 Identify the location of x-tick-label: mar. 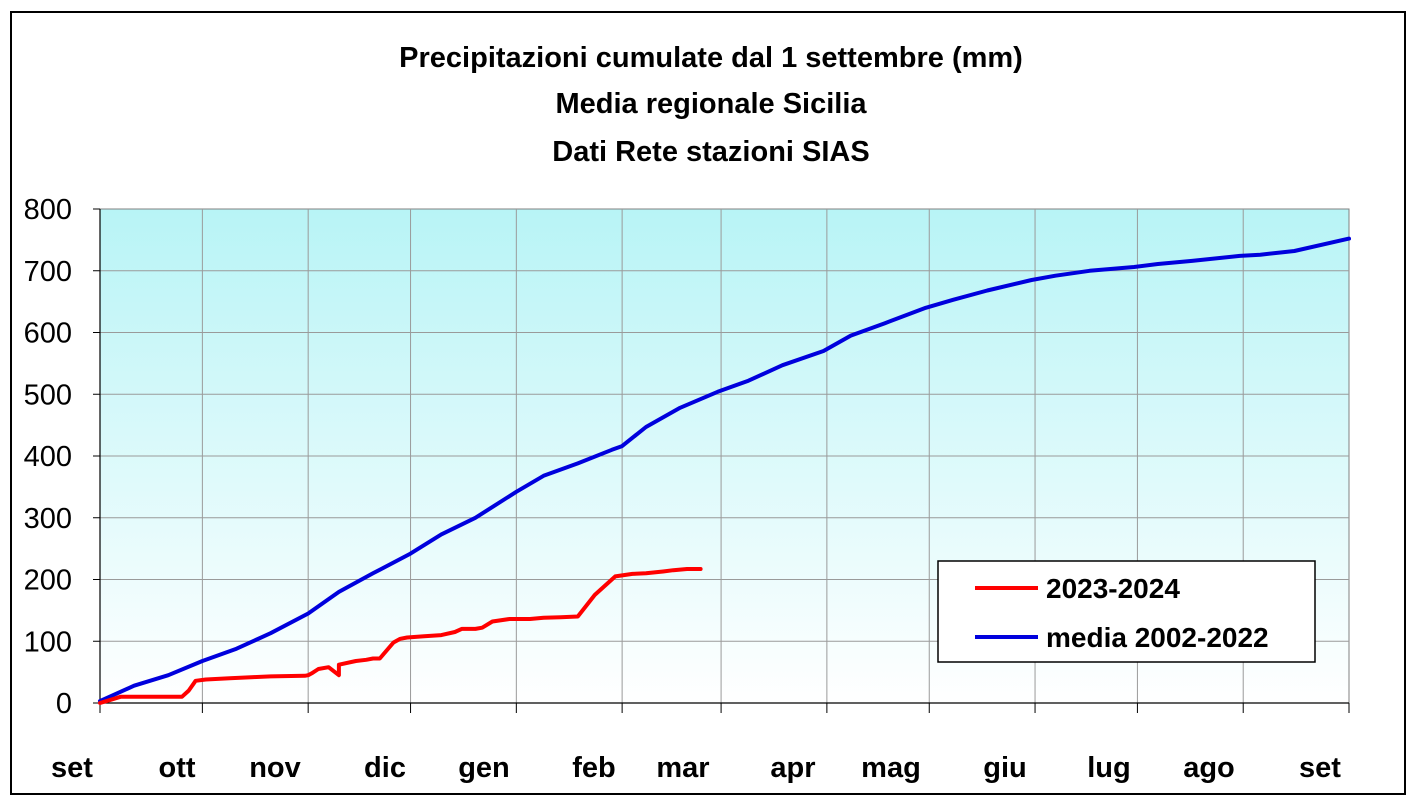
(682, 768).